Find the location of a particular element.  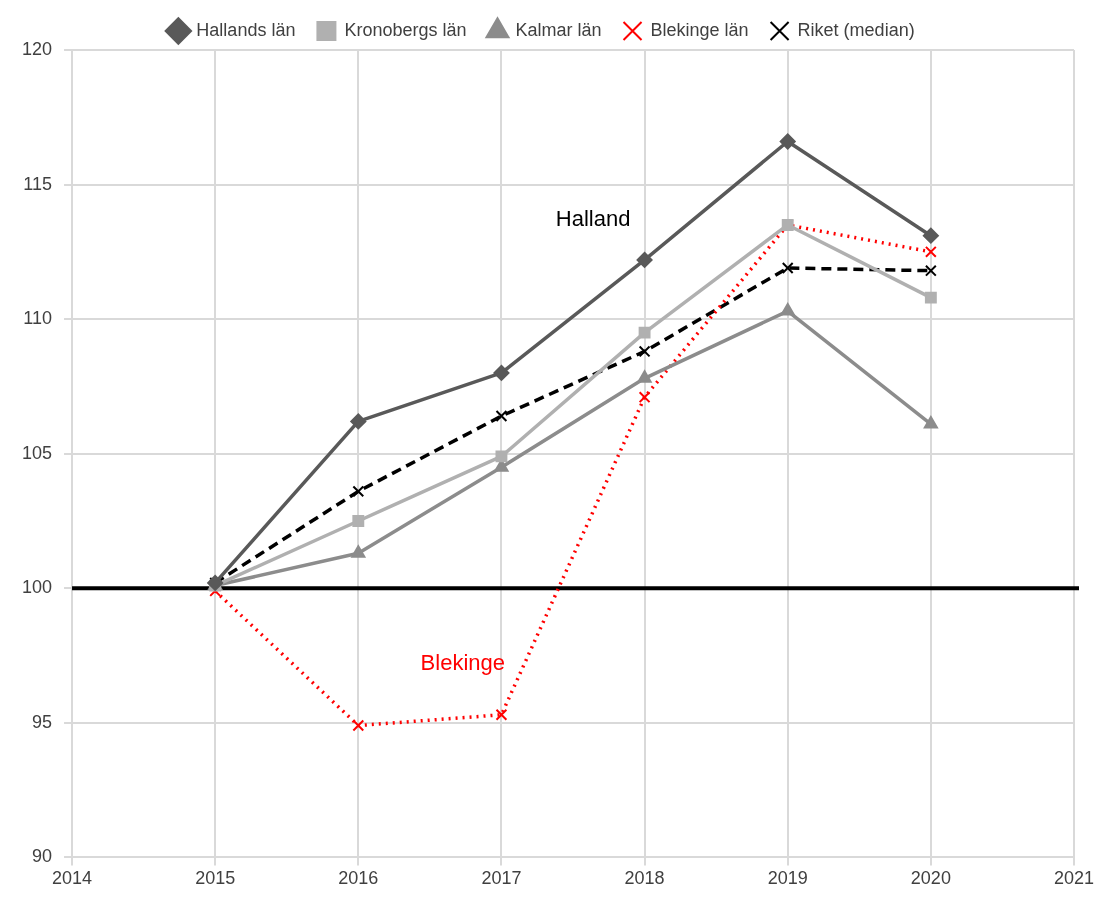

x-tick-label: 2020 is located at coordinates (930, 878).